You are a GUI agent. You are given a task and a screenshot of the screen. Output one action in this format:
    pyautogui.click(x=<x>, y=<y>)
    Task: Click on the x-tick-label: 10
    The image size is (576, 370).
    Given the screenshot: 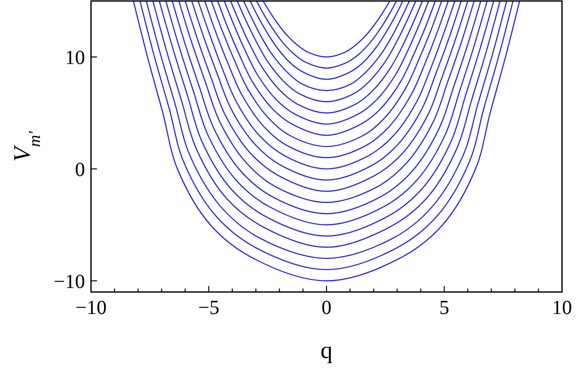 What is the action you would take?
    pyautogui.click(x=562, y=308)
    